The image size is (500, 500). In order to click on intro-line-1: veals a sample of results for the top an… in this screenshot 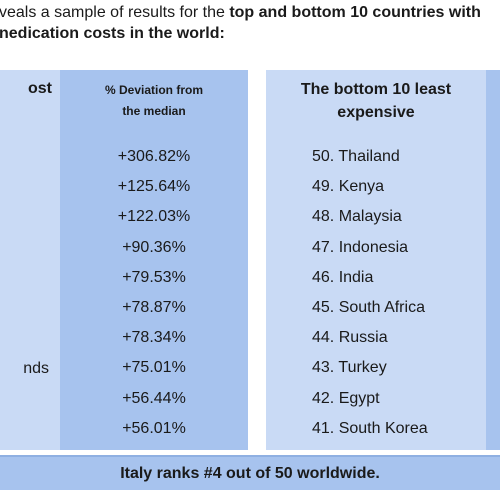, I will do `click(240, 12)`.